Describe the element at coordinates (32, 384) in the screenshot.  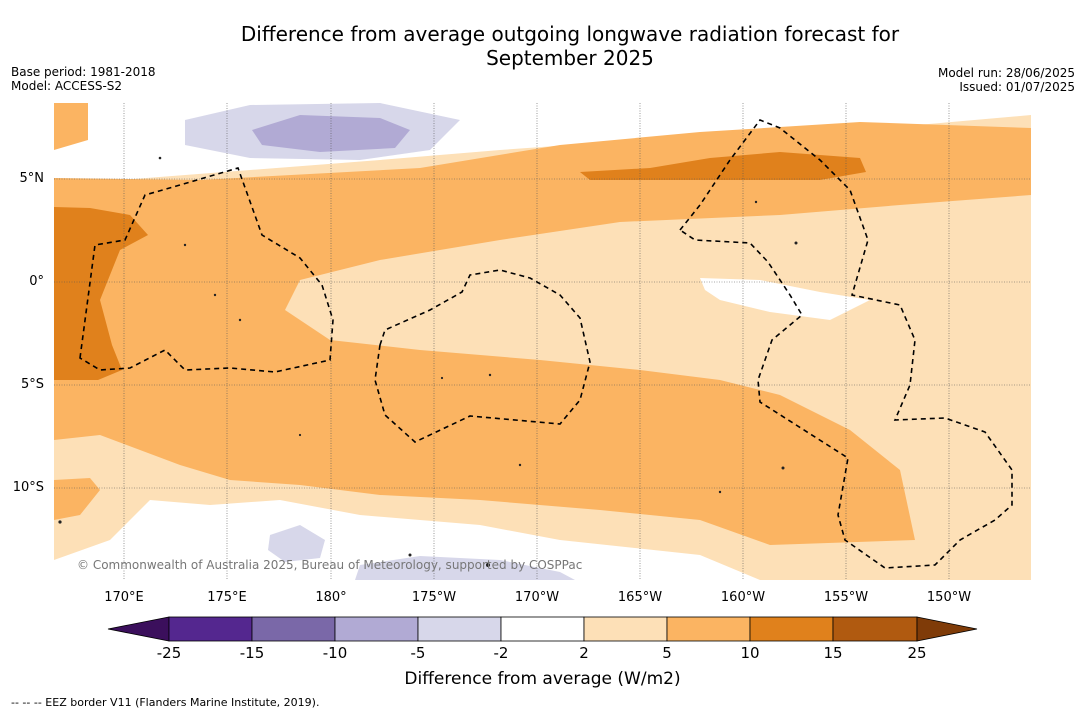
I see `lat-label-5s: 5°S` at that location.